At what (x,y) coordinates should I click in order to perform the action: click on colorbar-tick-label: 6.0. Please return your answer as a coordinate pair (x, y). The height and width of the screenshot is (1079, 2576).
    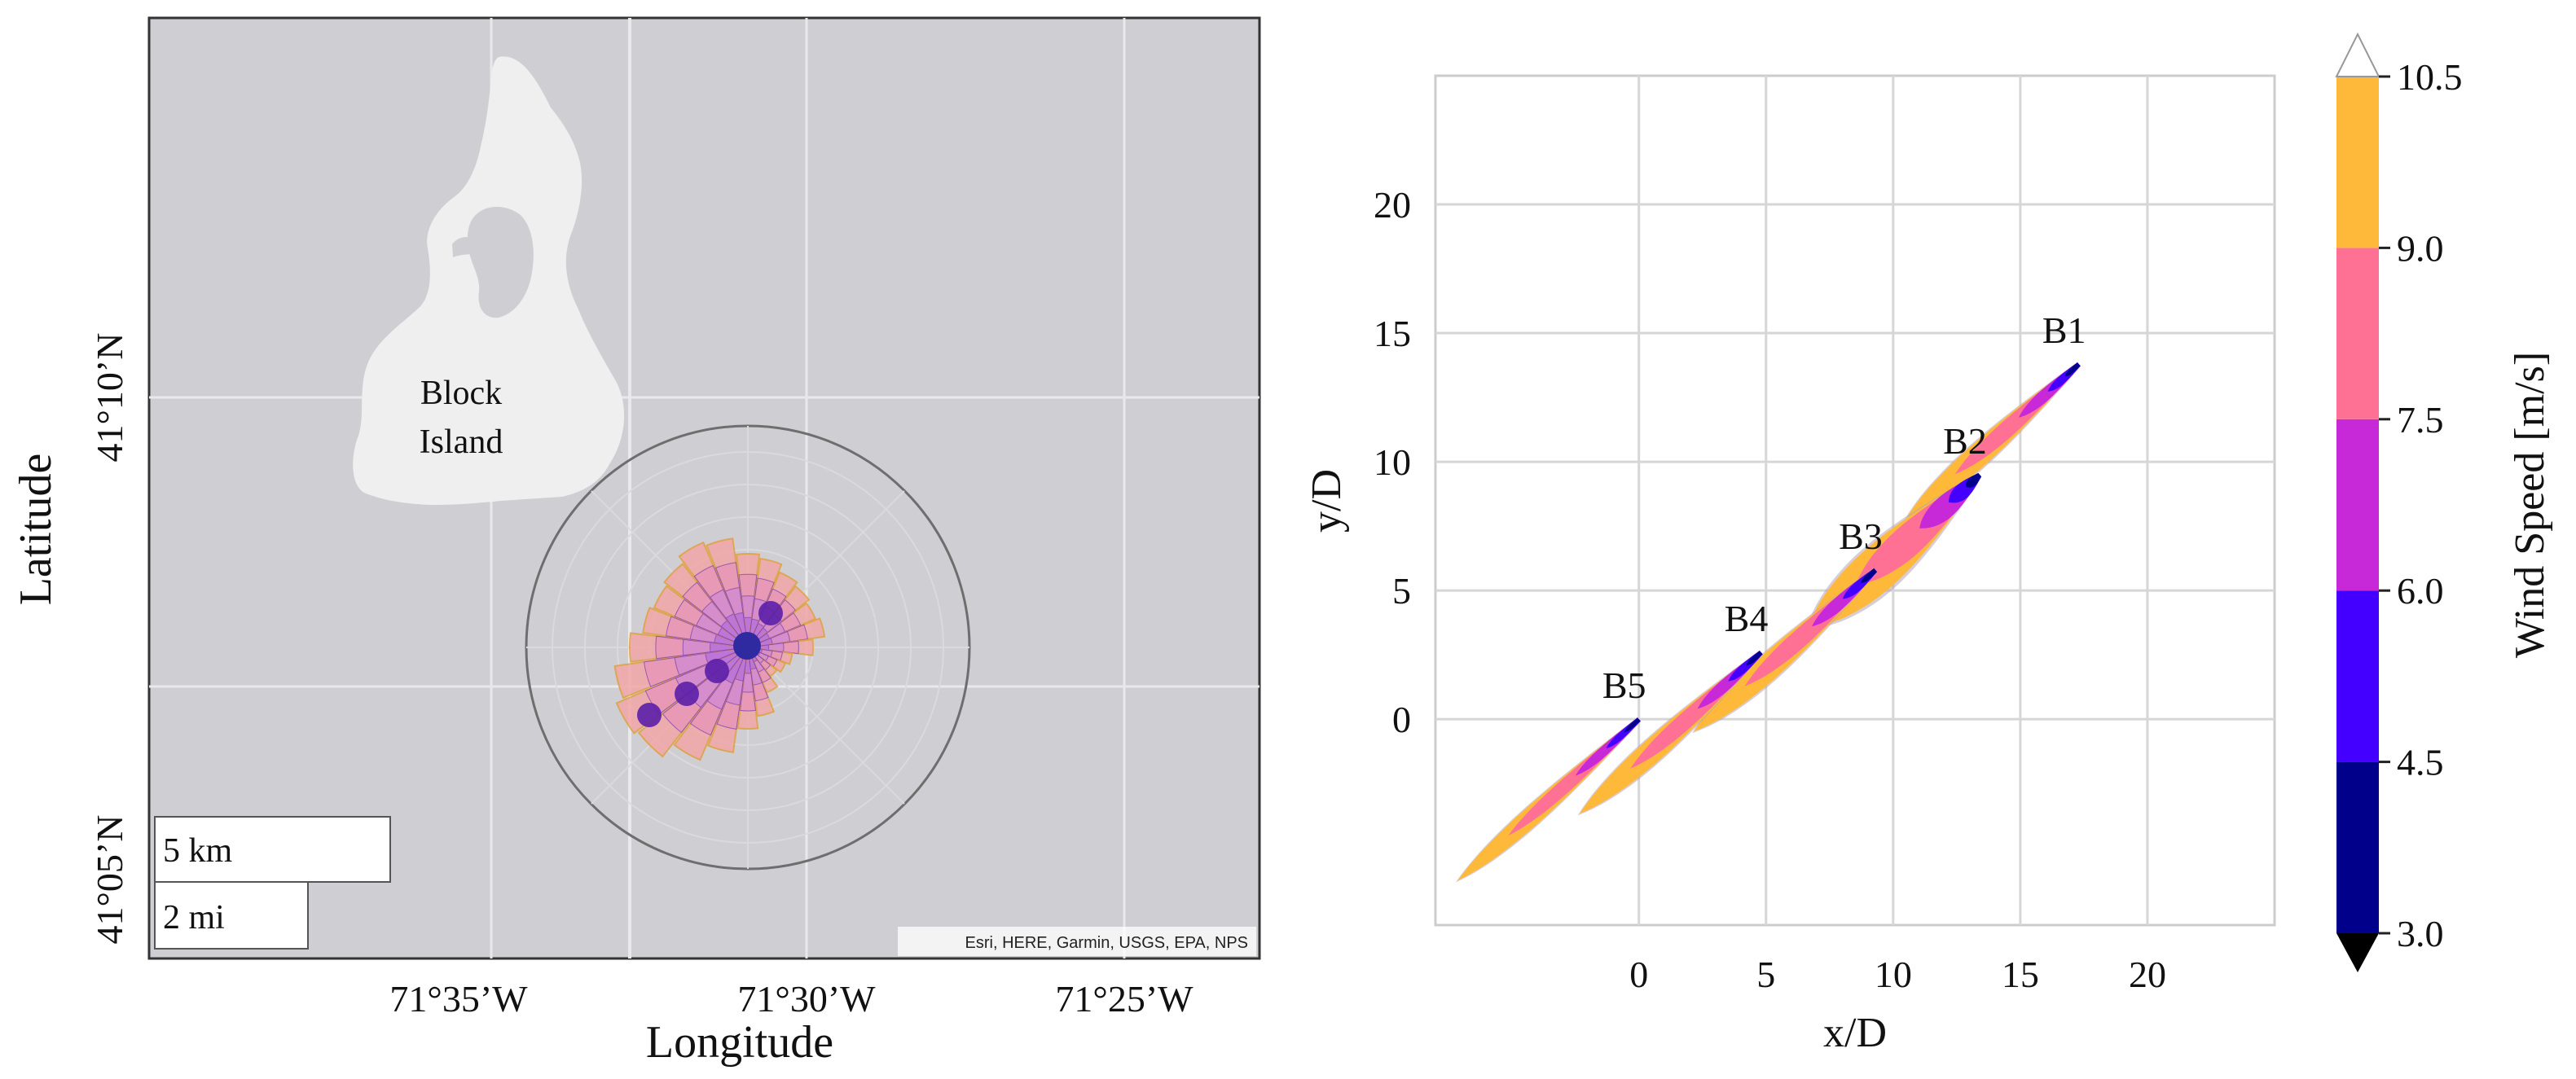
    Looking at the image, I should click on (2420, 591).